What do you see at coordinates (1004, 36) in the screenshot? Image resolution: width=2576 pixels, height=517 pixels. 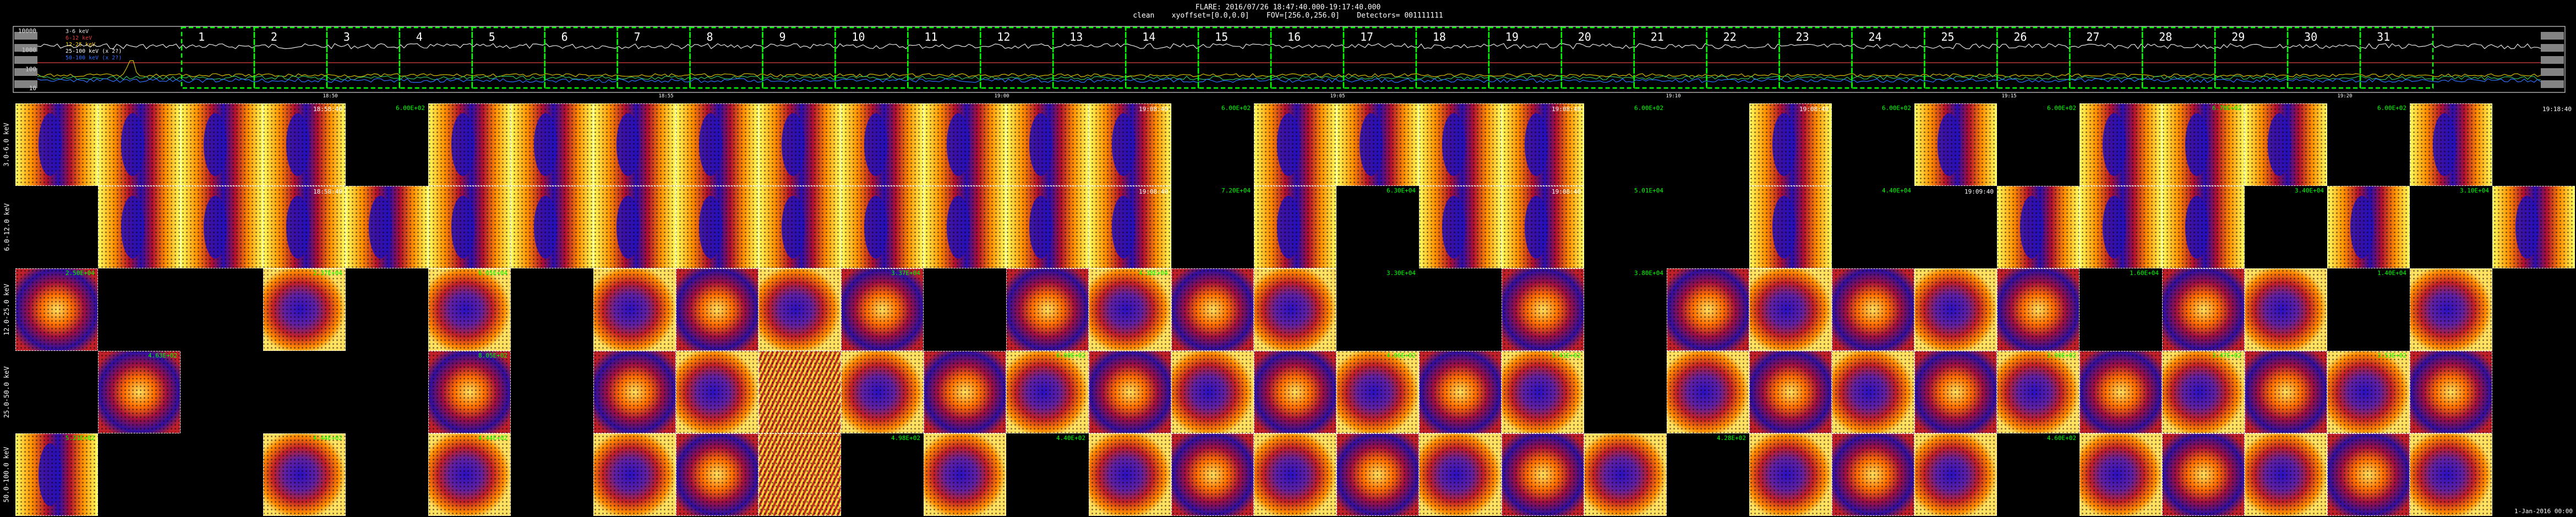 I see `interval-number: 12` at bounding box center [1004, 36].